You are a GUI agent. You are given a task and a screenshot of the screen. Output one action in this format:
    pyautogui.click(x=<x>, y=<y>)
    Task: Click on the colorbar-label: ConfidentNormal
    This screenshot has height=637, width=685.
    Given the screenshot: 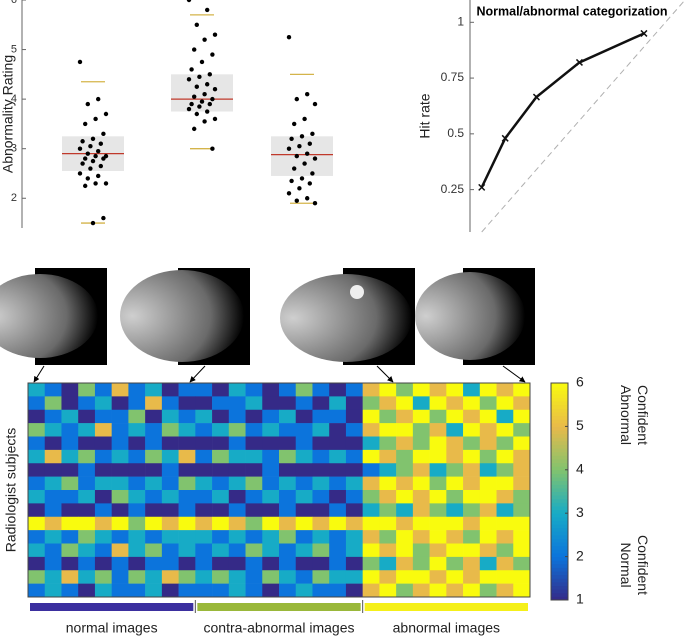 What is the action you would take?
    pyautogui.click(x=634, y=565)
    